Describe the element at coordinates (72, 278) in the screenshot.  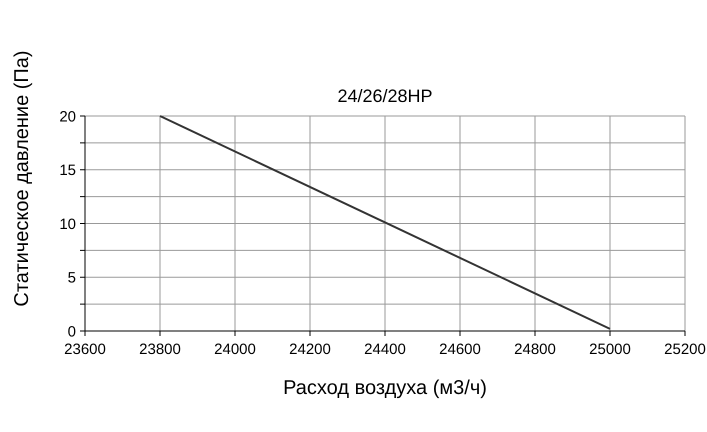
I see `y-tick-label: 5` at that location.